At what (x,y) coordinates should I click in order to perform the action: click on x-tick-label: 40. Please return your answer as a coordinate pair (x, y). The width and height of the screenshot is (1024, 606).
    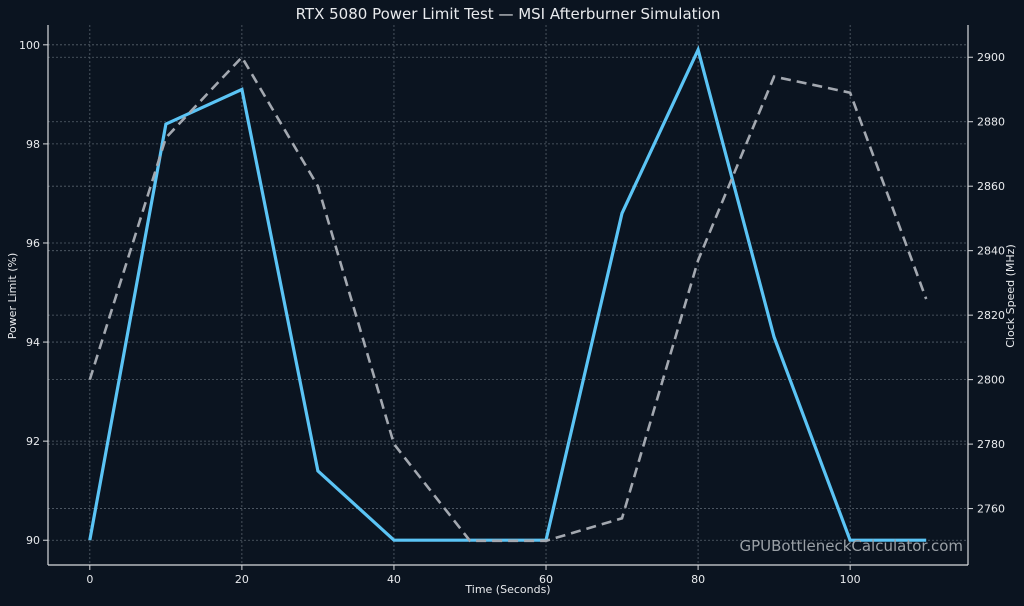
    Looking at the image, I should click on (394, 579).